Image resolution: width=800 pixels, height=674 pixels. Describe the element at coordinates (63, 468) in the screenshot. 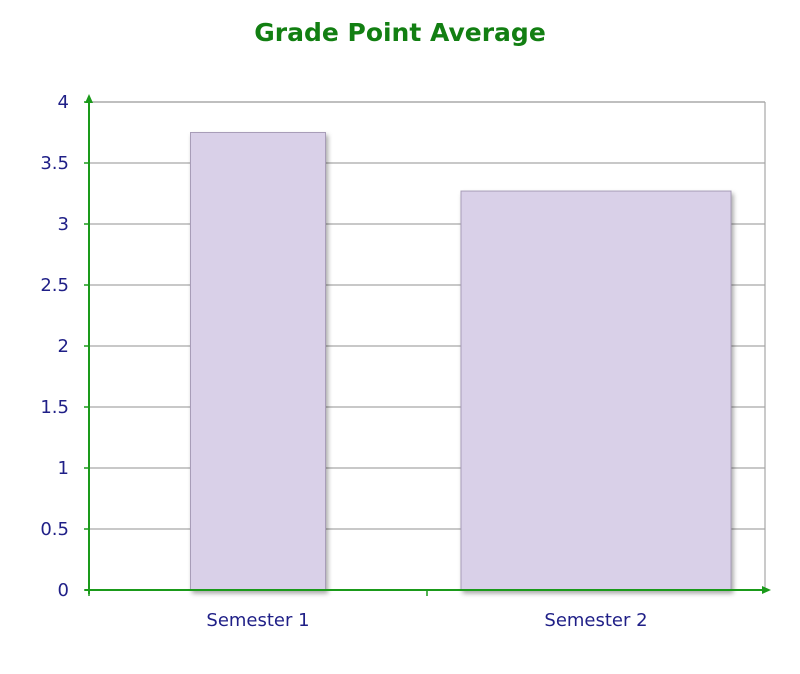

I see `y-tick-label: 1` at that location.